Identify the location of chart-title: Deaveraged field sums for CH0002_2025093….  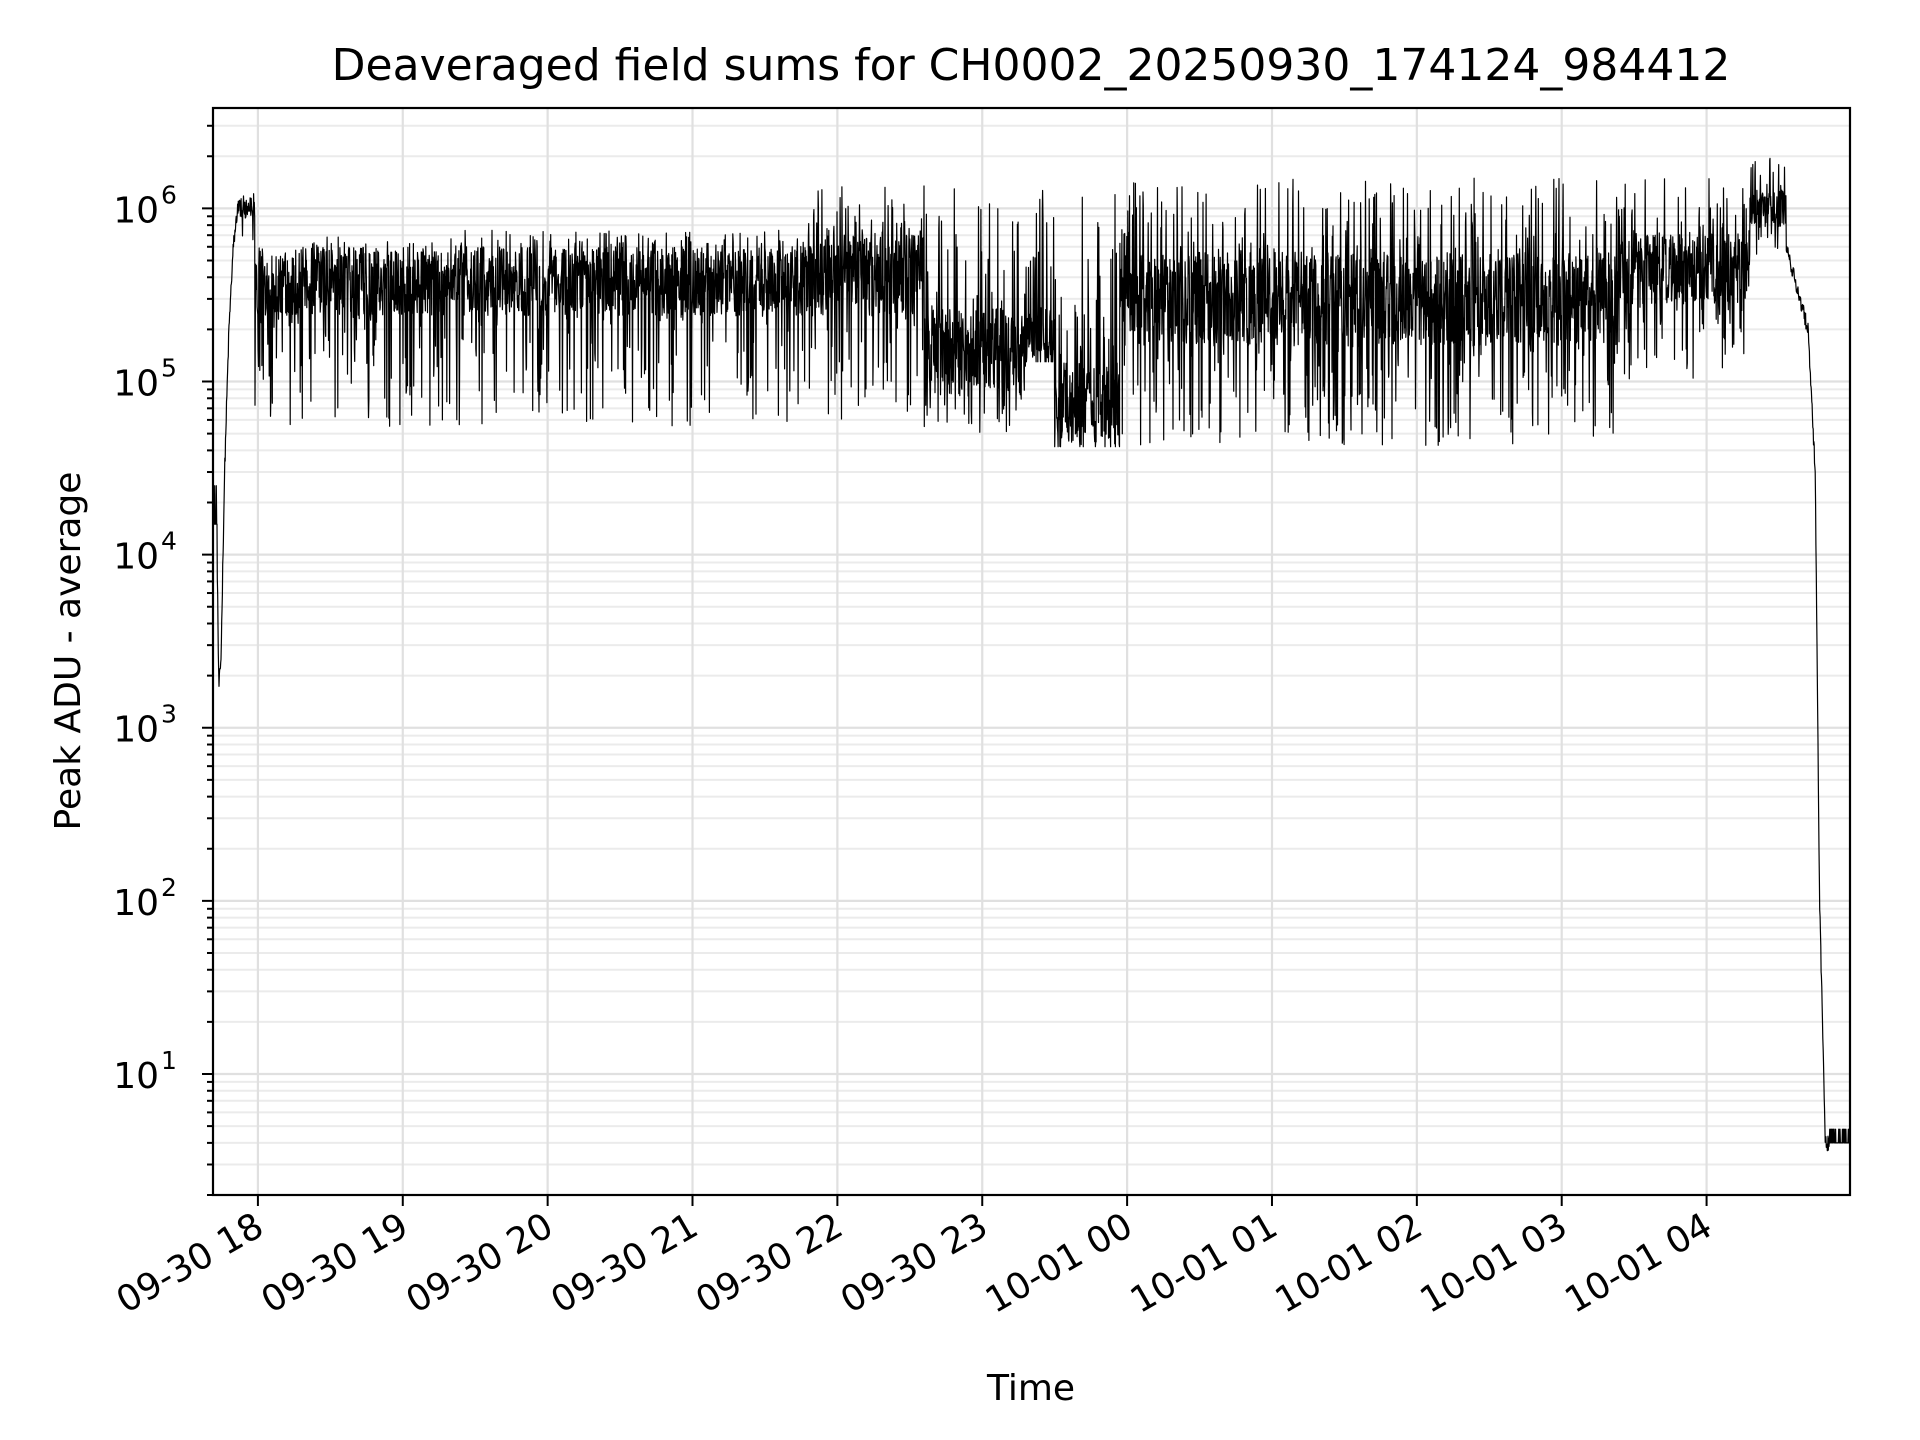
(1031, 65).